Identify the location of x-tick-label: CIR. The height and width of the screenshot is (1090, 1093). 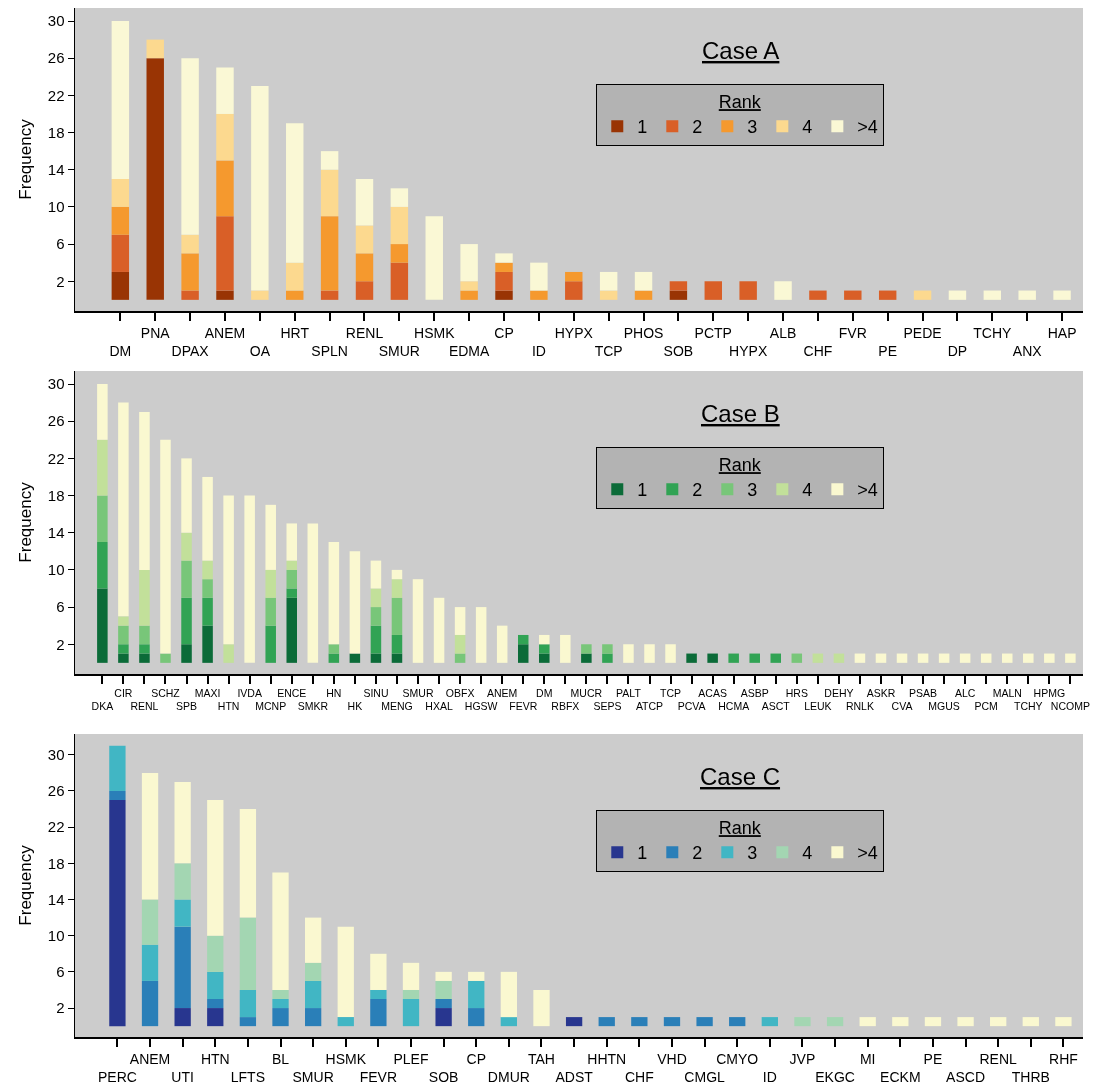
(123, 692).